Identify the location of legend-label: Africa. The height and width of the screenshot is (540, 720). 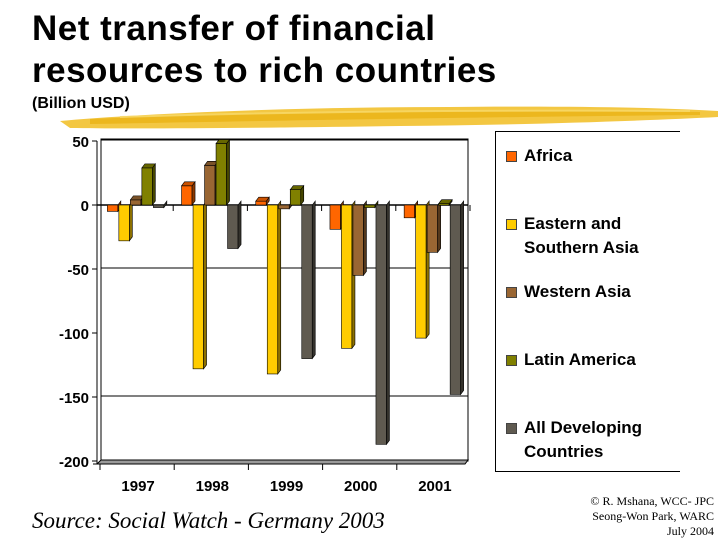
(548, 155).